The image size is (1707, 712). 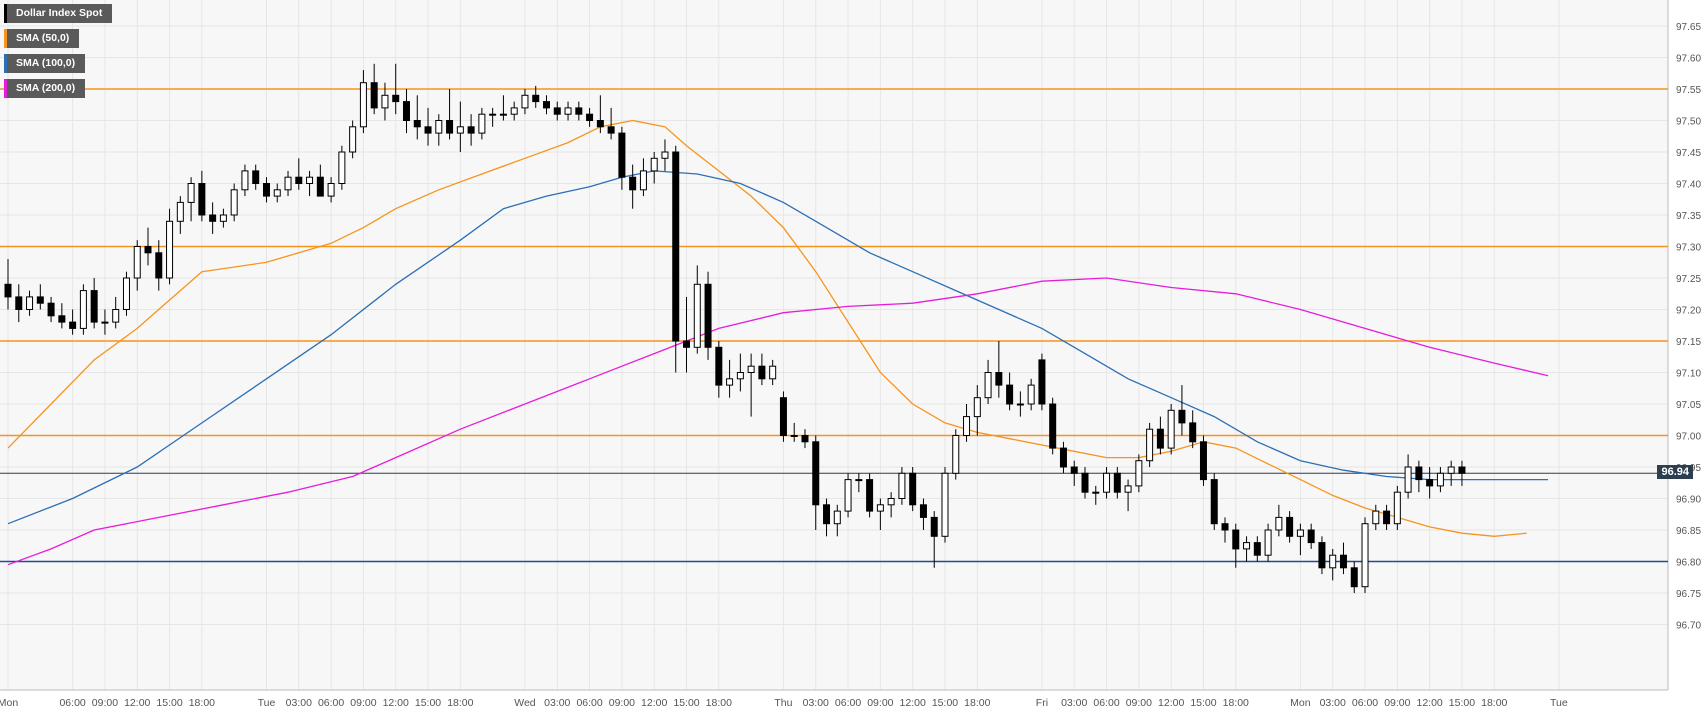 What do you see at coordinates (105, 703) in the screenshot?
I see `x-tick-label: 09:00` at bounding box center [105, 703].